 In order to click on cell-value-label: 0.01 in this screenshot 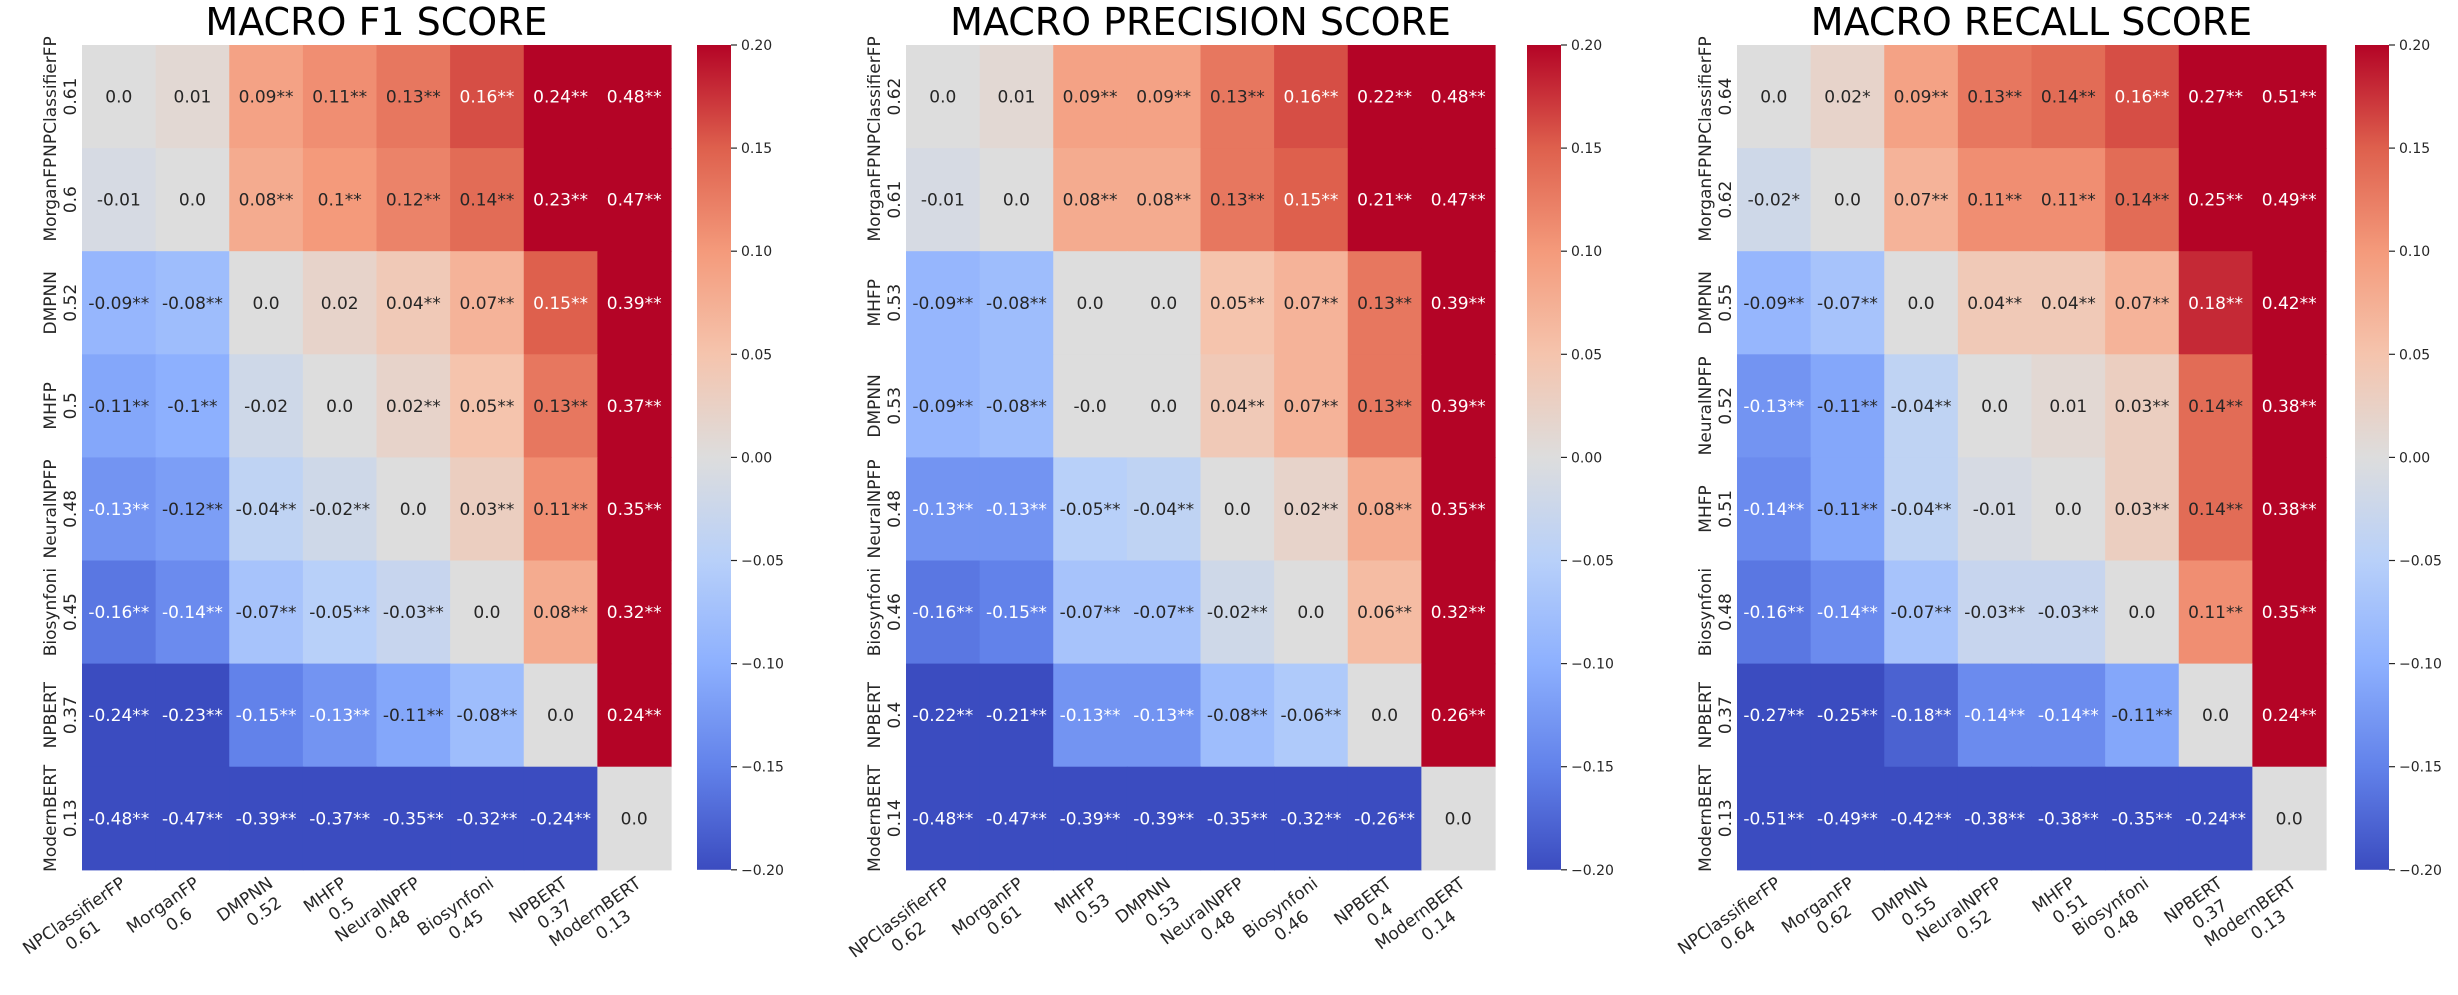, I will do `click(1017, 98)`.